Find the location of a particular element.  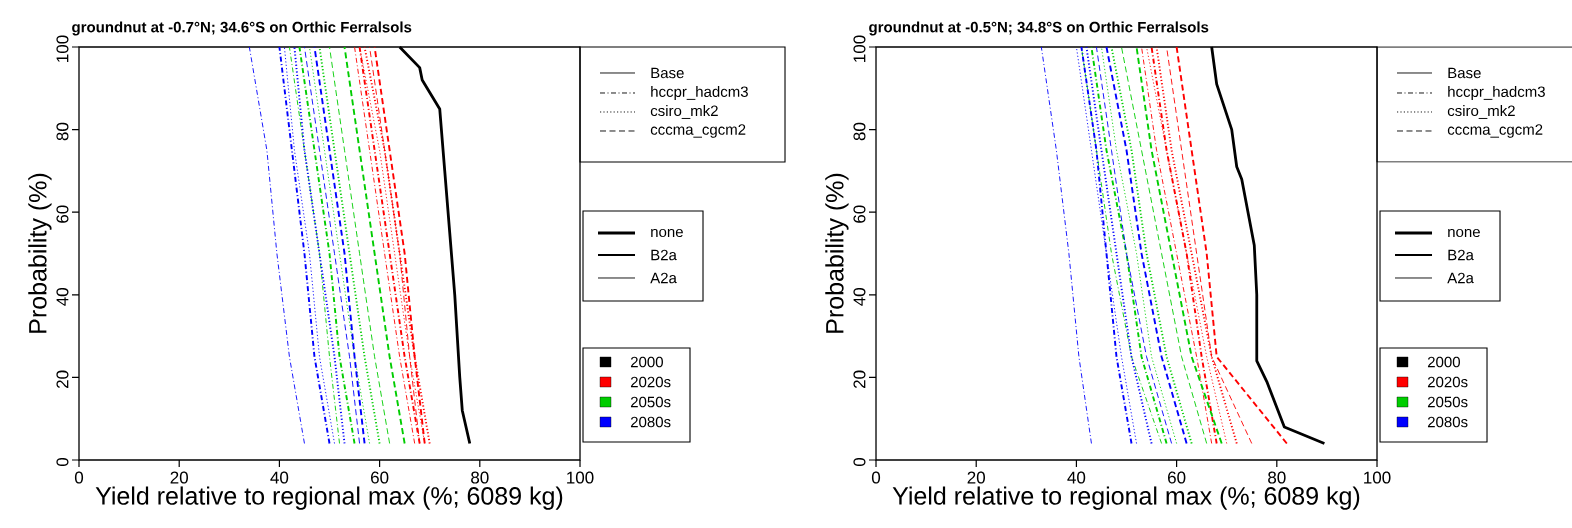

chart-title: groundnut at -0.7°N; 34.6°S on Orthic Ferralsols is located at coordinates (242, 28).